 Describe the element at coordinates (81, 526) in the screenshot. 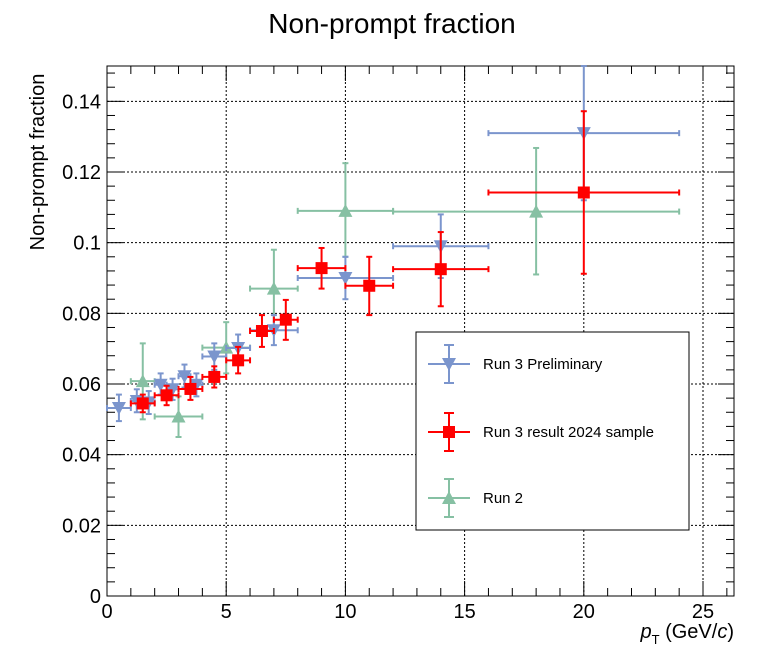

I see `y-tick-label: 0.02` at that location.